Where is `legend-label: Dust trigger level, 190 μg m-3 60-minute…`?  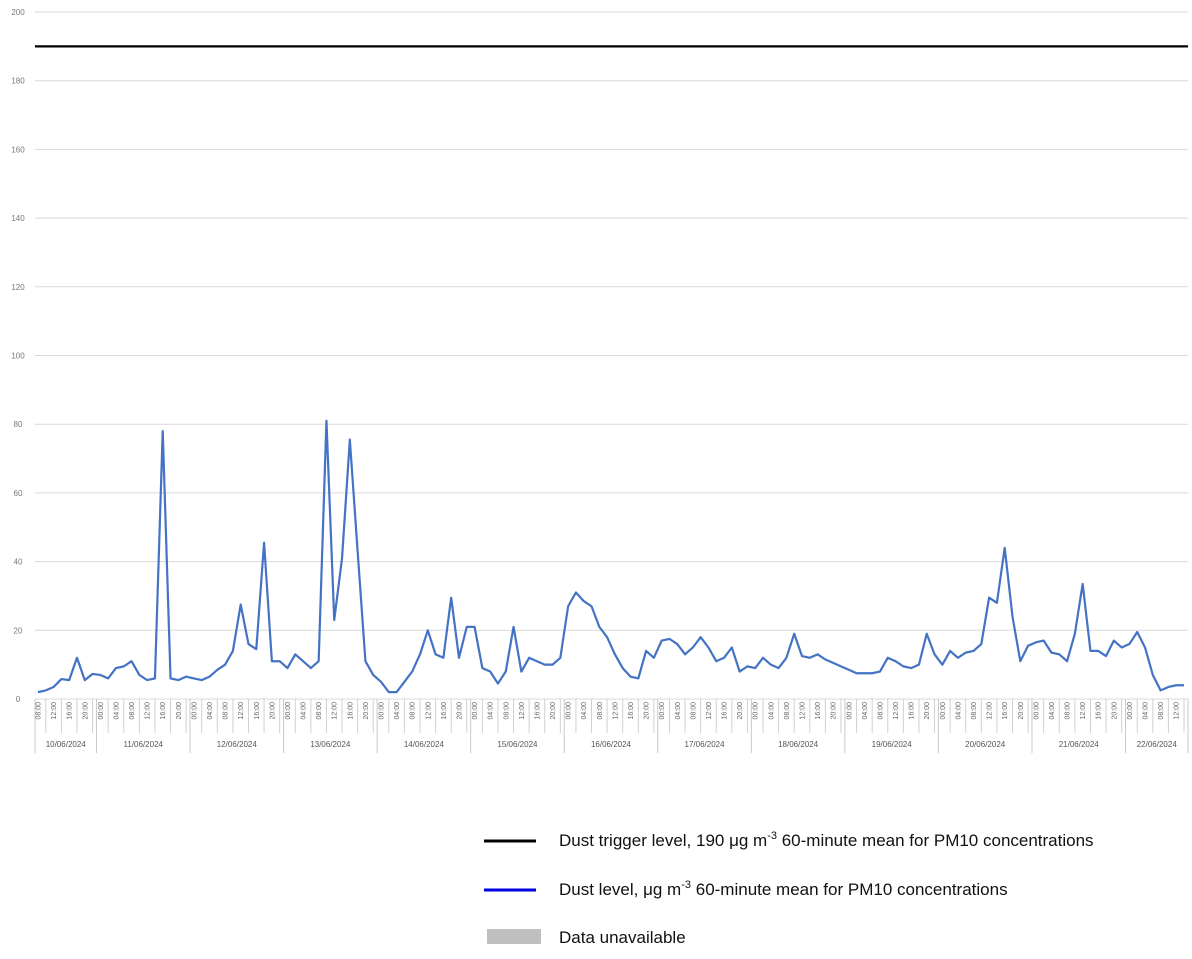
legend-label: Dust trigger level, 190 μg m-3 60-minute… is located at coordinates (826, 840).